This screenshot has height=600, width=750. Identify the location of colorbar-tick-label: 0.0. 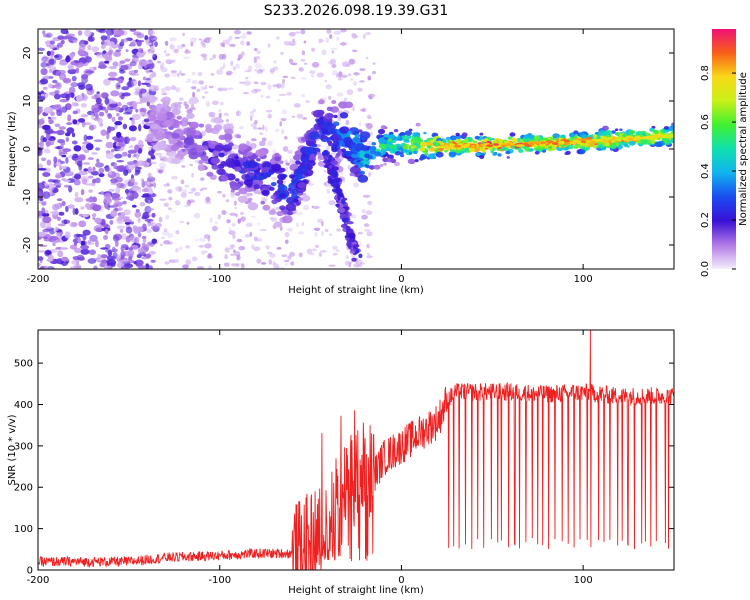
(705, 269).